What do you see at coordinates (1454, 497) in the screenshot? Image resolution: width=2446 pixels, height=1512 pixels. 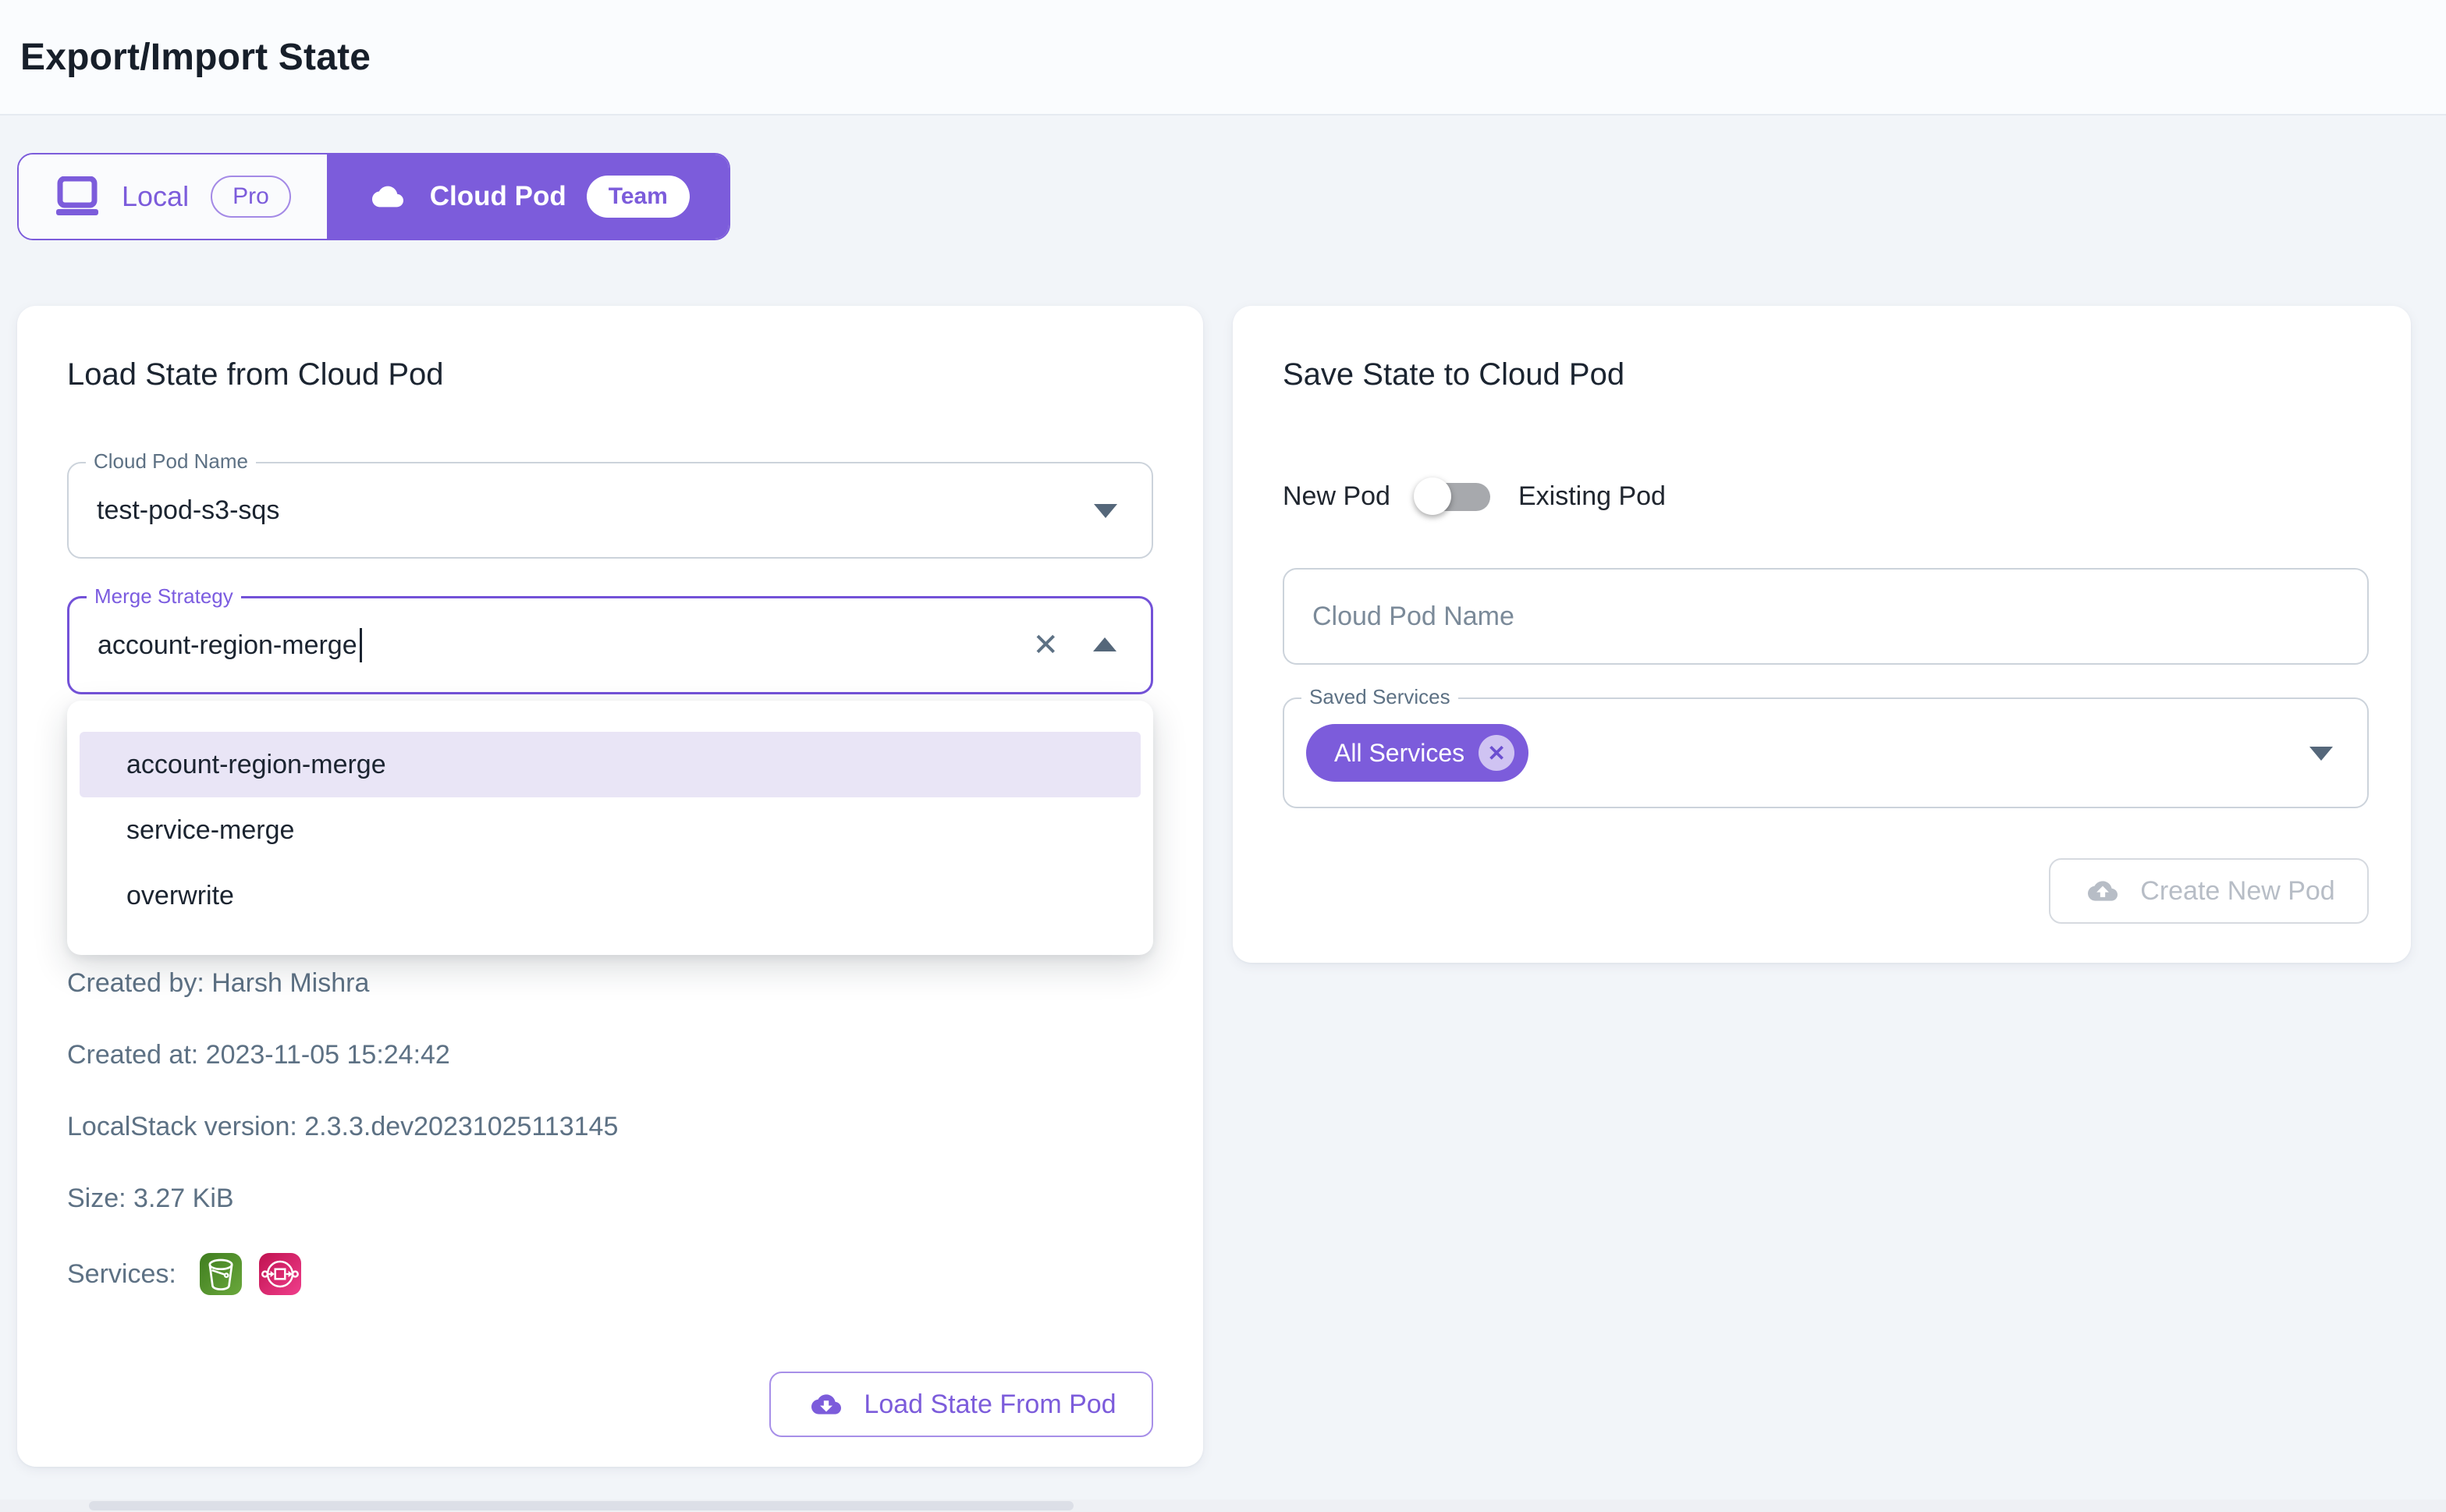 I see `pod-mode-switch` at bounding box center [1454, 497].